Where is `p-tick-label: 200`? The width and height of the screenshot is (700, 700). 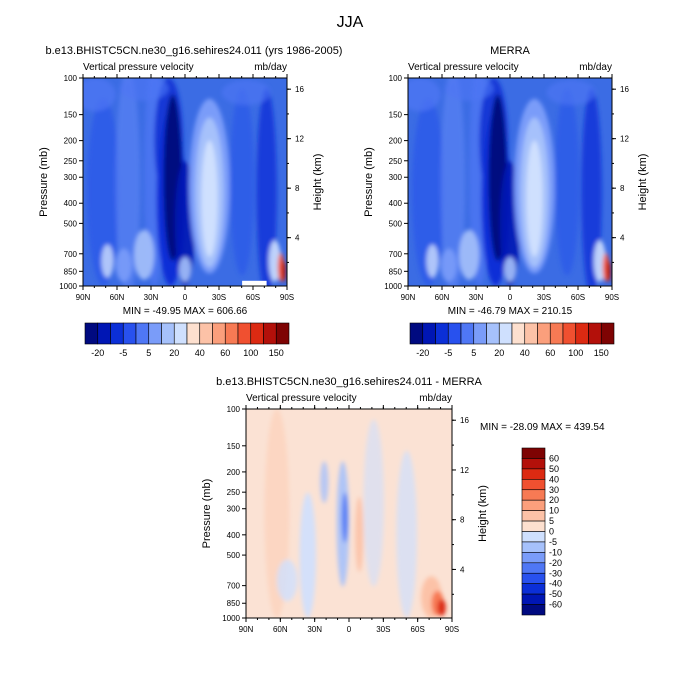 p-tick-label: 200 is located at coordinates (234, 472).